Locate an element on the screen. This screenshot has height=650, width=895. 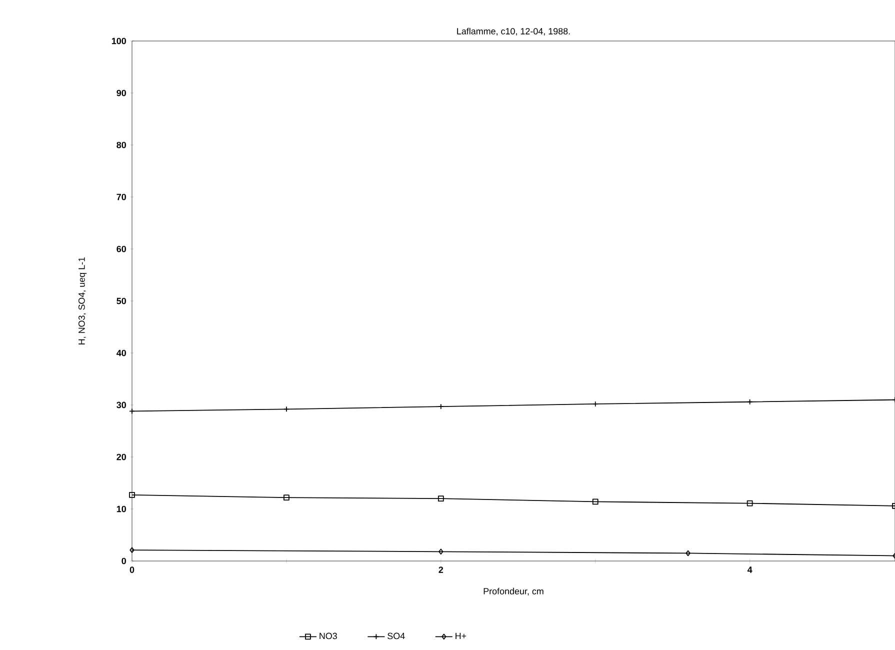
y-tick-label: 30 is located at coordinates (121, 405).